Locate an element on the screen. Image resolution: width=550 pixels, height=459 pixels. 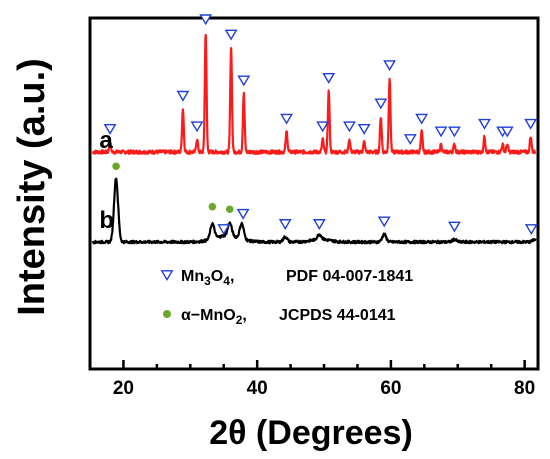
series-label-b: b is located at coordinates (106, 220).